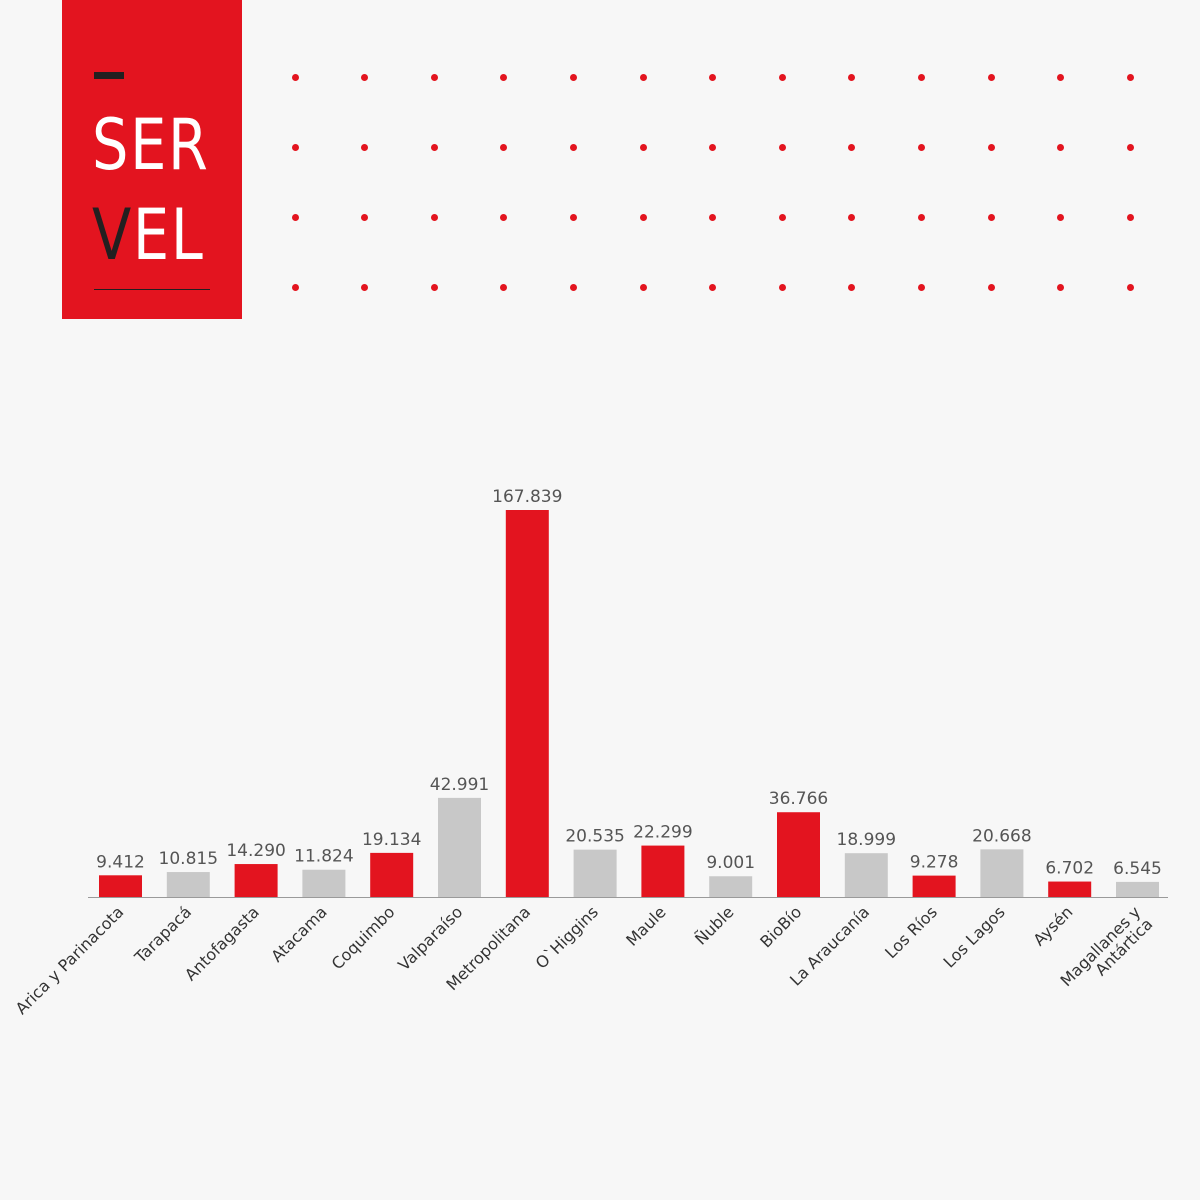  Describe the element at coordinates (1069, 869) in the screenshot. I see `bar-value-label: 6.702` at that location.